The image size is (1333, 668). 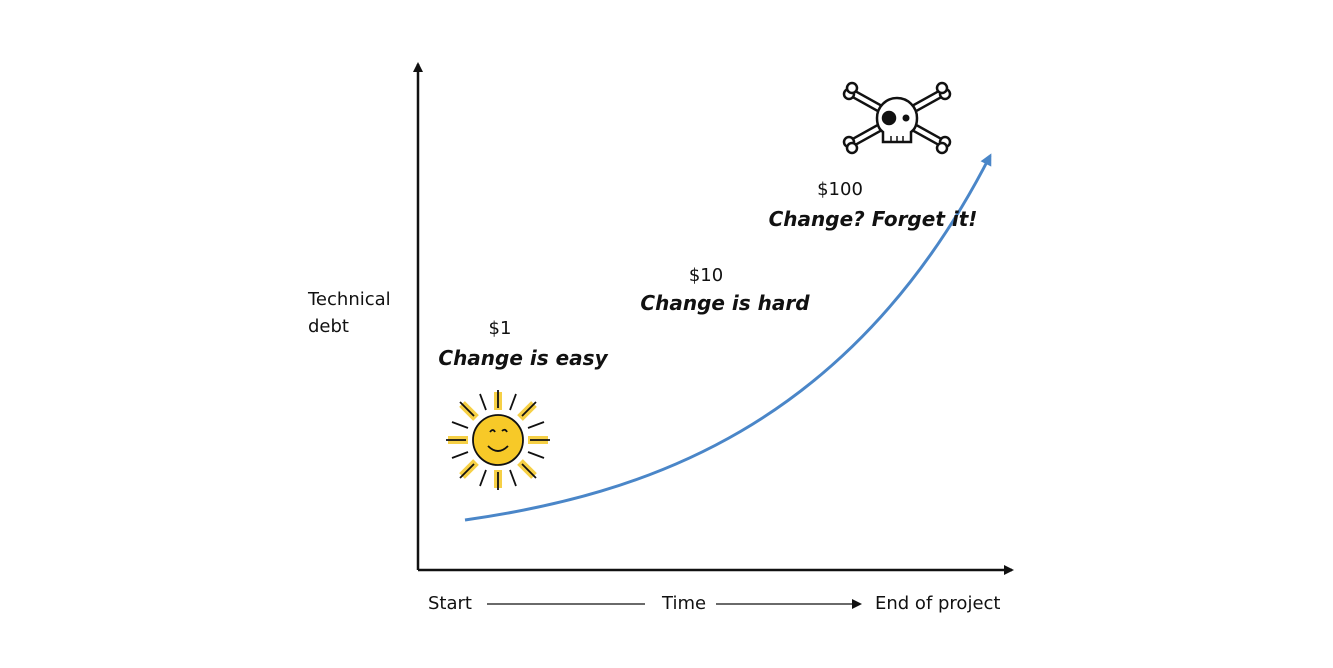 What do you see at coordinates (873, 219) in the screenshot?
I see `annotation-label: Change? Forget it!` at bounding box center [873, 219].